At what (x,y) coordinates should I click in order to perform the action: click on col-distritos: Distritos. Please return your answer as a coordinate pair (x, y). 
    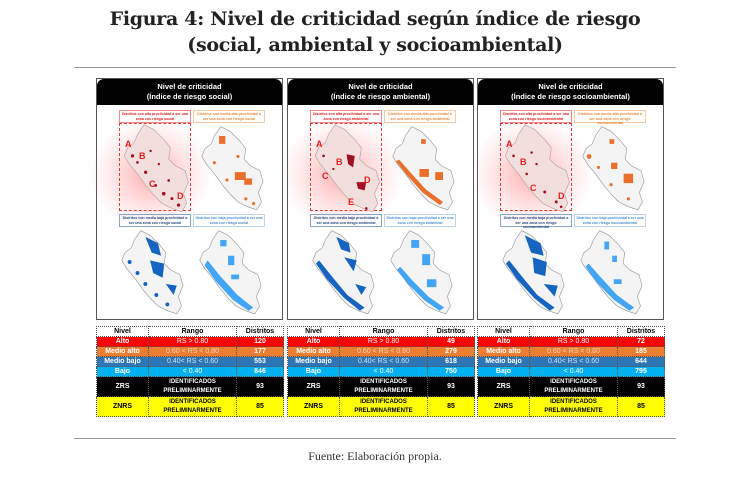
    Looking at the image, I should click on (641, 331).